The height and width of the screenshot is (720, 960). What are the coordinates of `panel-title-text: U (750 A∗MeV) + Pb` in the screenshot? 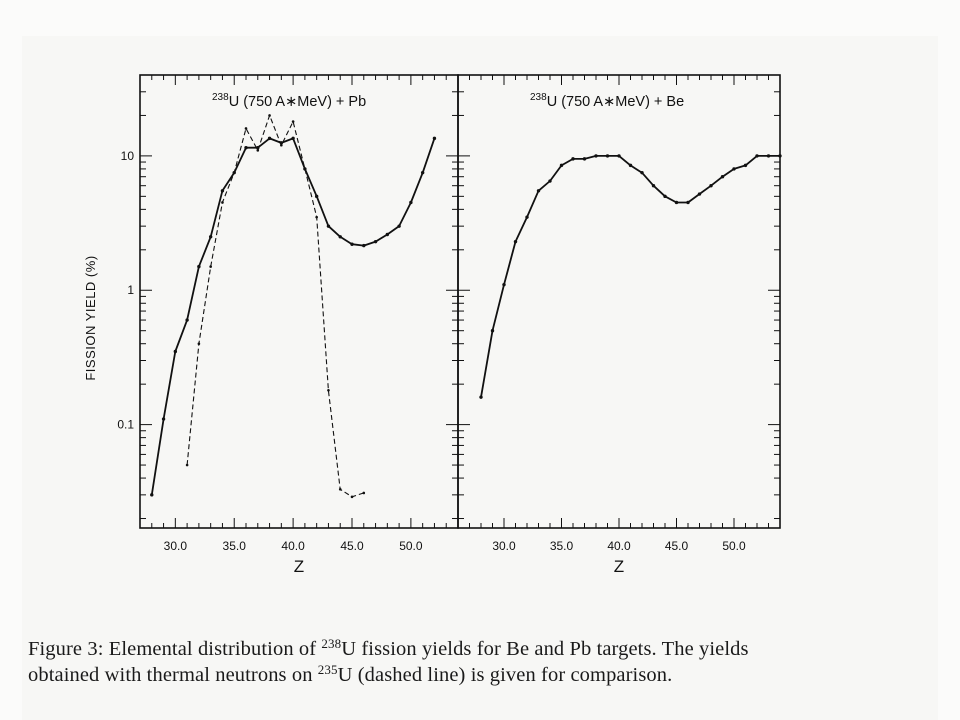 It's located at (297, 102).